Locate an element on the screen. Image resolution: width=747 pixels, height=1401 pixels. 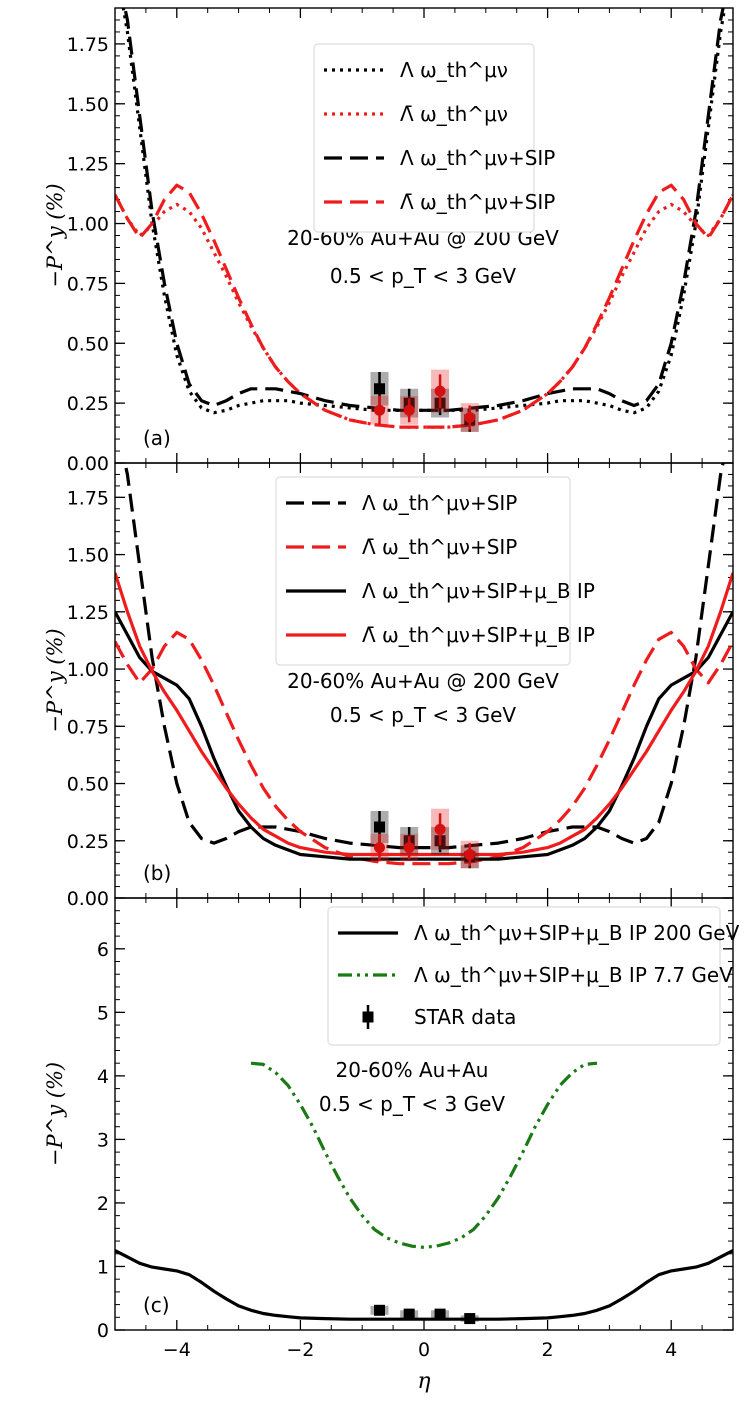
panel-label: (a) is located at coordinates (157, 438).